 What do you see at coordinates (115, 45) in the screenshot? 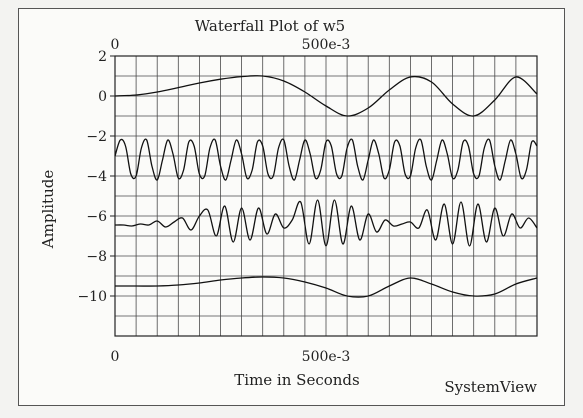
I see `top-x-tick-label: 0` at bounding box center [115, 45].